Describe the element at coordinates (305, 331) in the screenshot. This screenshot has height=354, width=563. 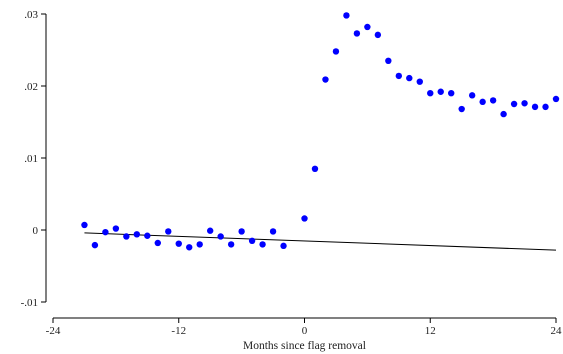
I see `x-tick-label: 0` at that location.